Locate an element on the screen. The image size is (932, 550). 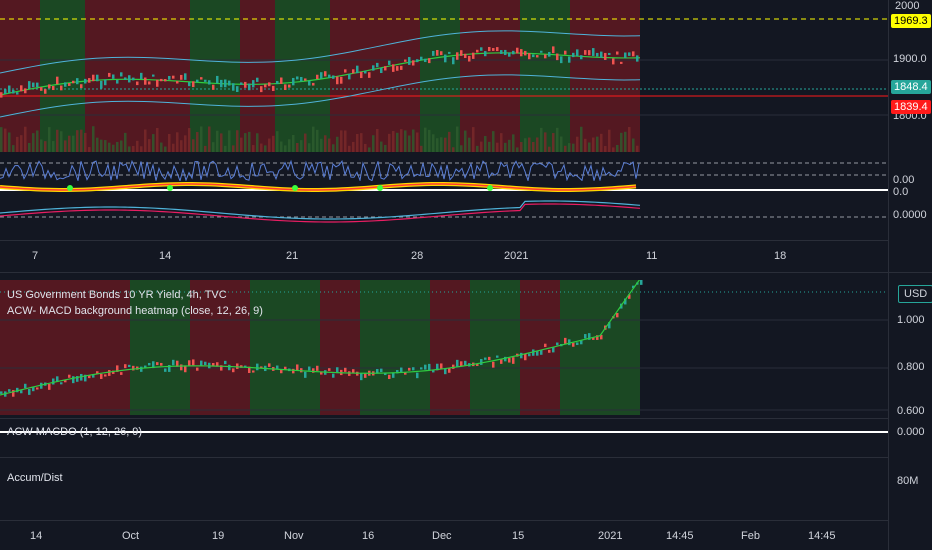
top-bollinger-lower is located at coordinates (320, 96).